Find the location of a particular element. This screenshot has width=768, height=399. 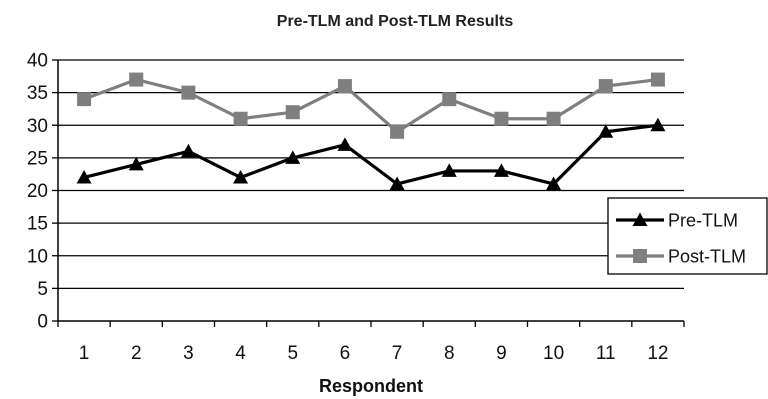

pre-tlm-line is located at coordinates (371, 154).